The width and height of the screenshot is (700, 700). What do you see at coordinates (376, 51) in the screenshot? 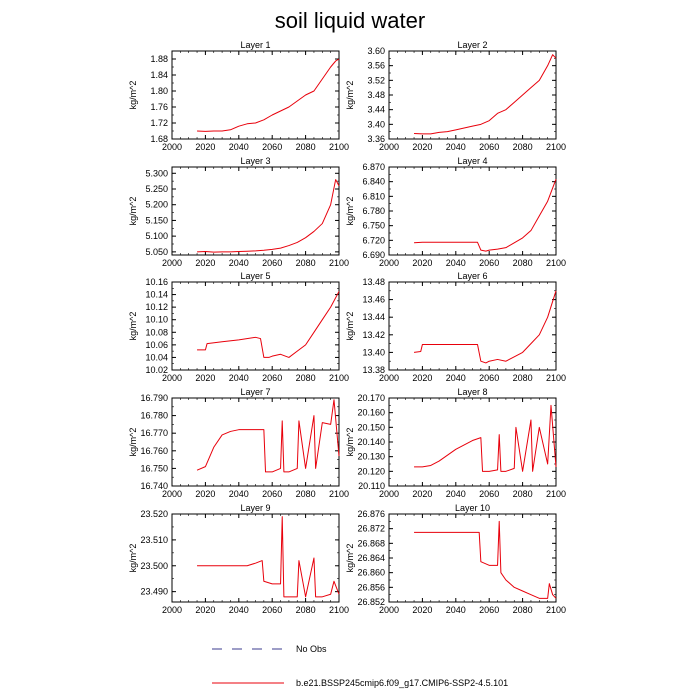
I see `y-tick-label: 3.60` at bounding box center [376, 51].